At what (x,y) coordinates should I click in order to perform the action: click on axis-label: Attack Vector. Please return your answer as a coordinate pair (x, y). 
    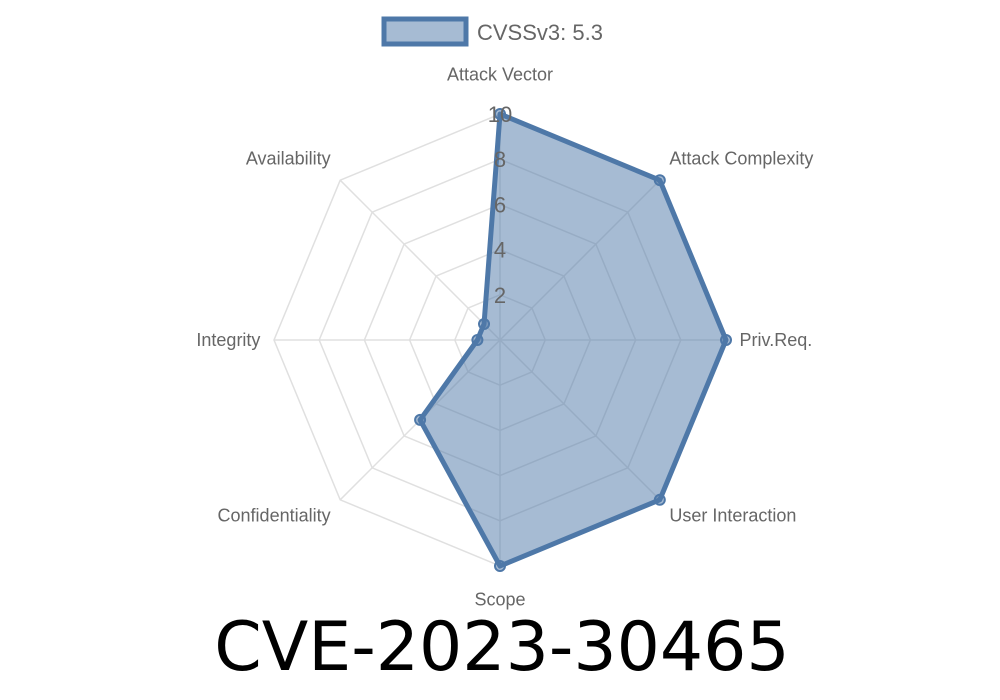
    Looking at the image, I should click on (500, 74).